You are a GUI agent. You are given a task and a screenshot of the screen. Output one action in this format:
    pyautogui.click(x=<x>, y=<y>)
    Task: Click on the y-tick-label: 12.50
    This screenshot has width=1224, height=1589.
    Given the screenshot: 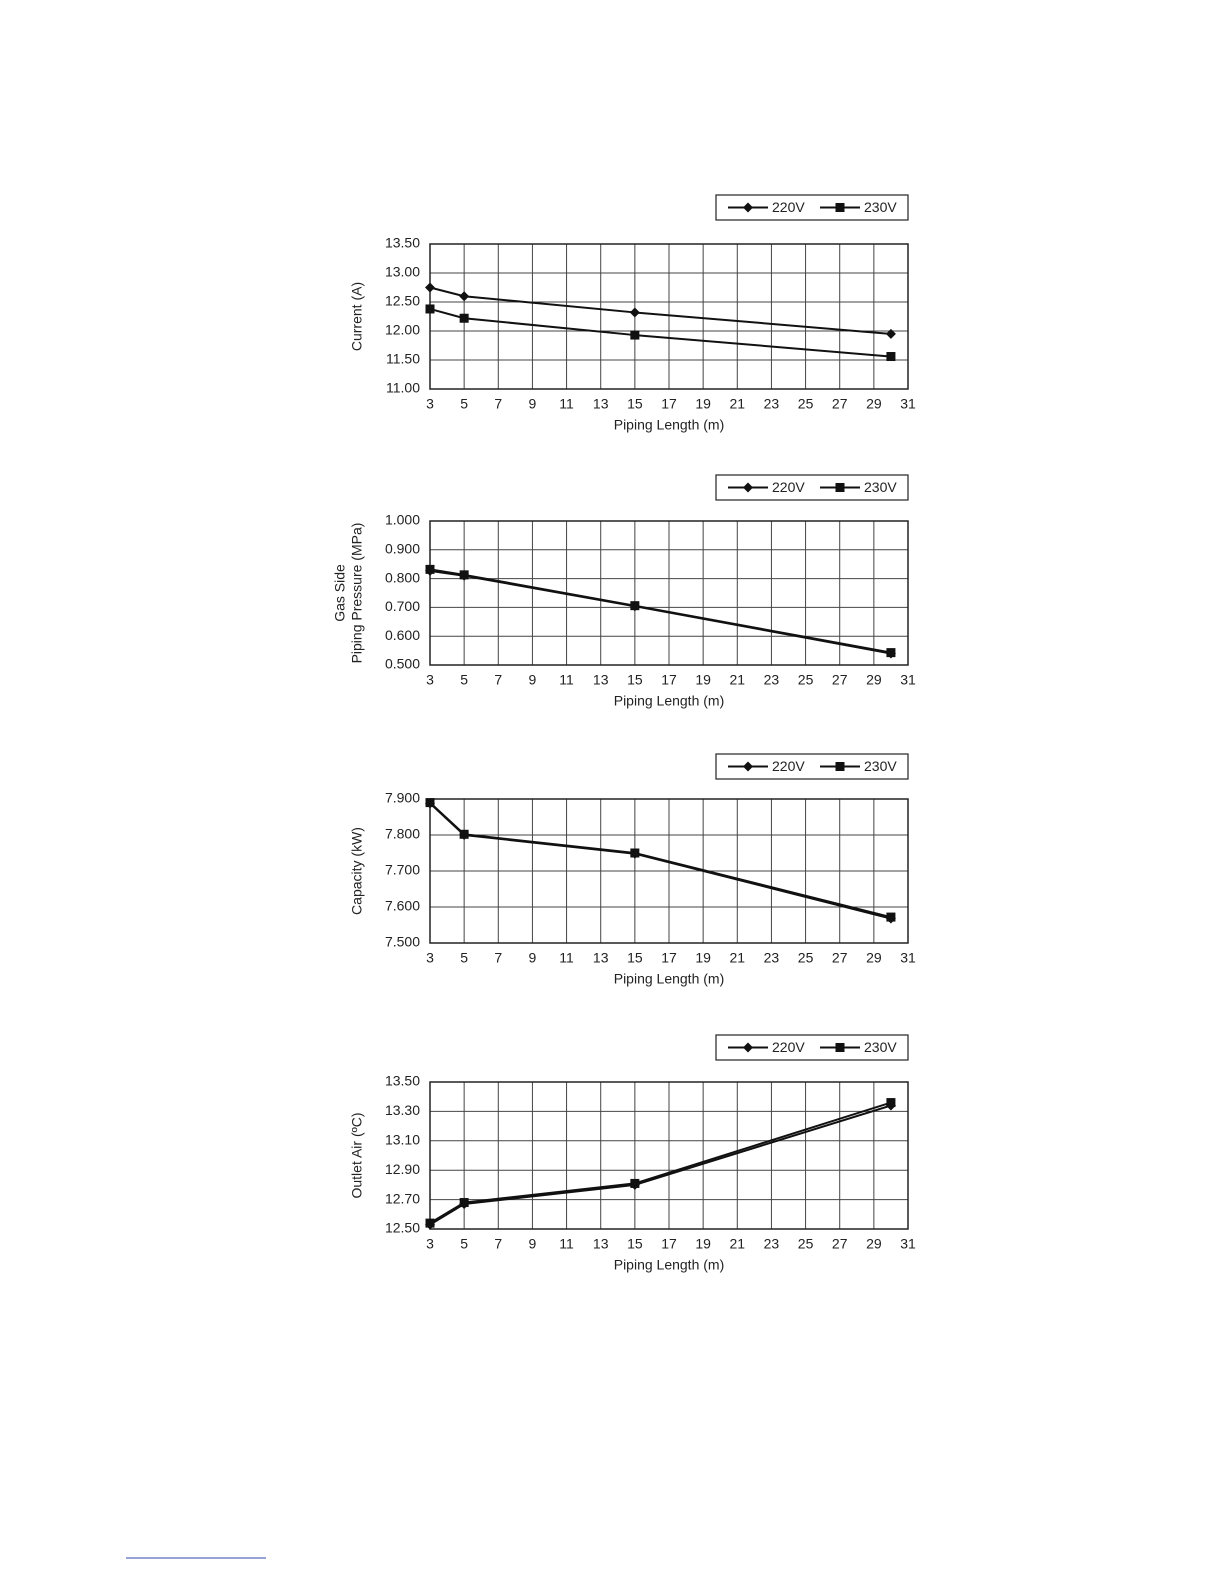 What is the action you would take?
    pyautogui.click(x=402, y=301)
    